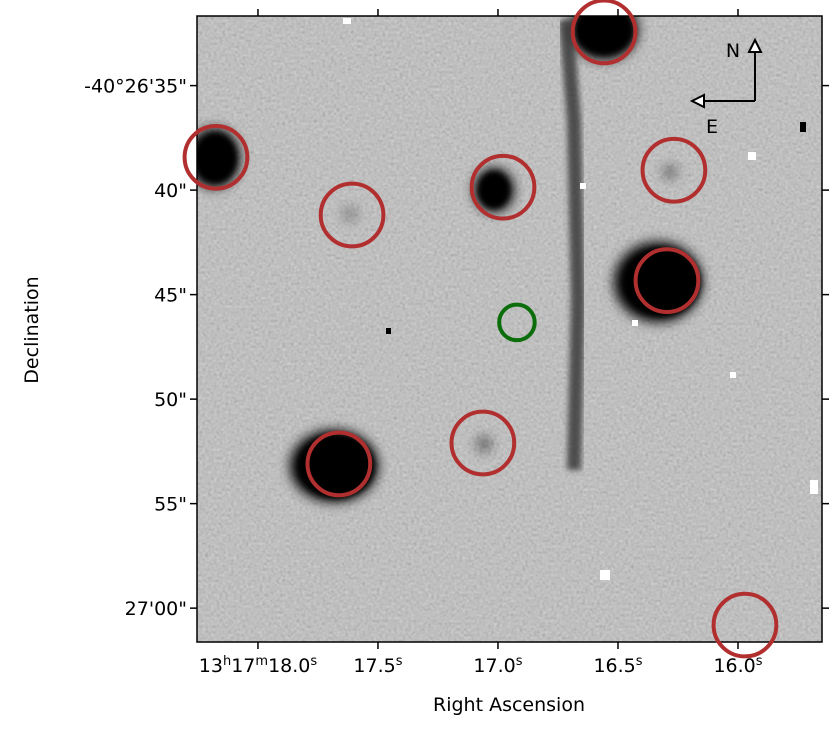 The width and height of the screenshot is (838, 734). Describe the element at coordinates (170, 400) in the screenshot. I see `y-tick-label: 50"` at that location.